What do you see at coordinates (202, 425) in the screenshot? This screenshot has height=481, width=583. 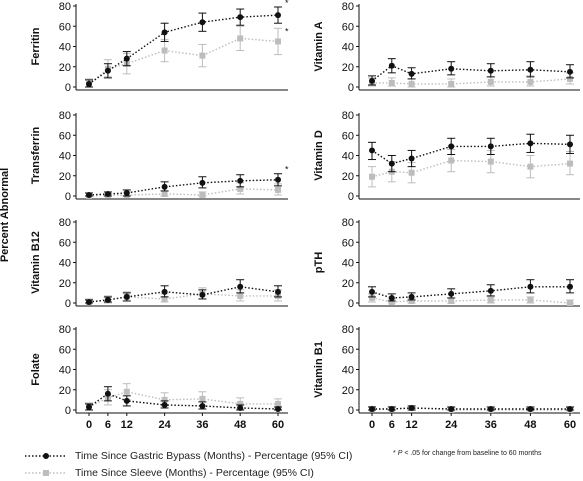 I see `x-tick-label: 36` at bounding box center [202, 425].